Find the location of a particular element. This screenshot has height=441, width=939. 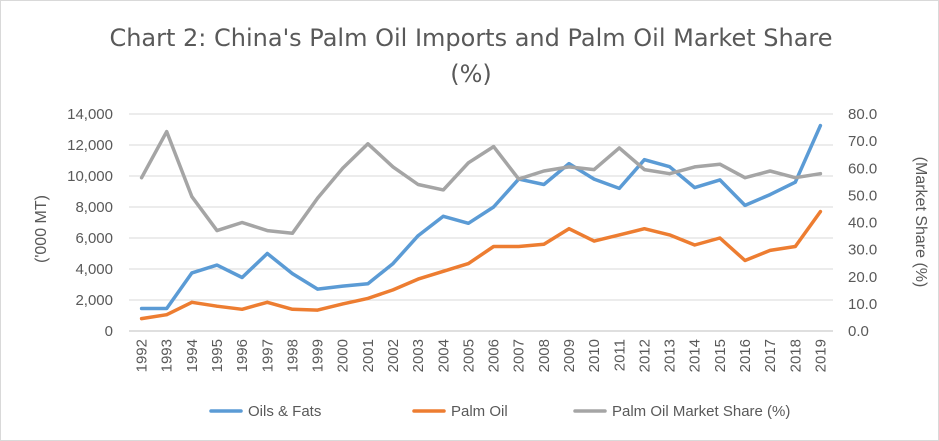

left-tick-label: 14,000 is located at coordinates (90, 114).